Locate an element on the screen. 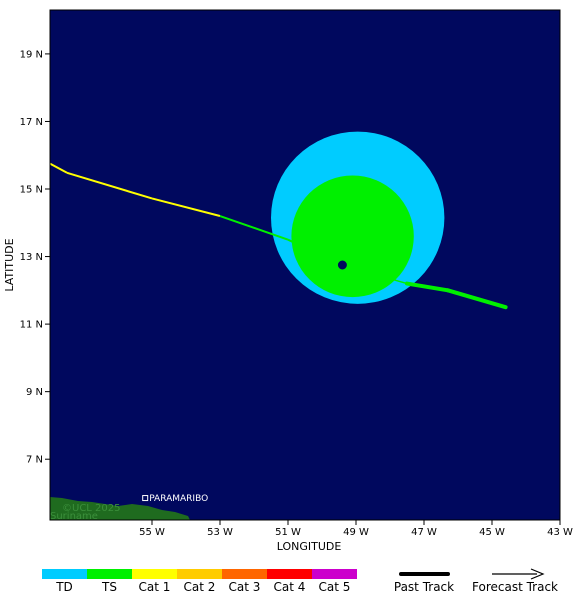  y-tick-label: 17 N is located at coordinates (31, 122).